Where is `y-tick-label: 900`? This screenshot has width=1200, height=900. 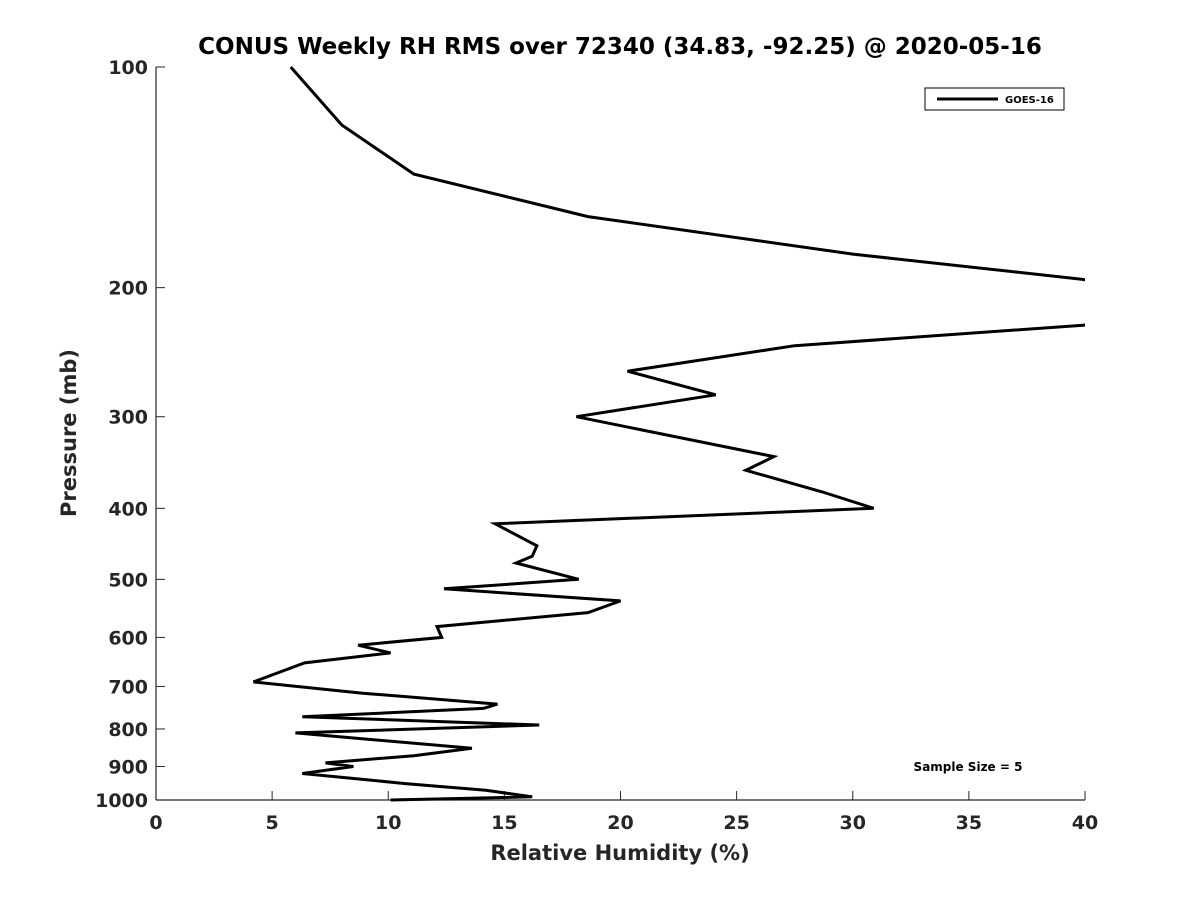 y-tick-label: 900 is located at coordinates (128, 767).